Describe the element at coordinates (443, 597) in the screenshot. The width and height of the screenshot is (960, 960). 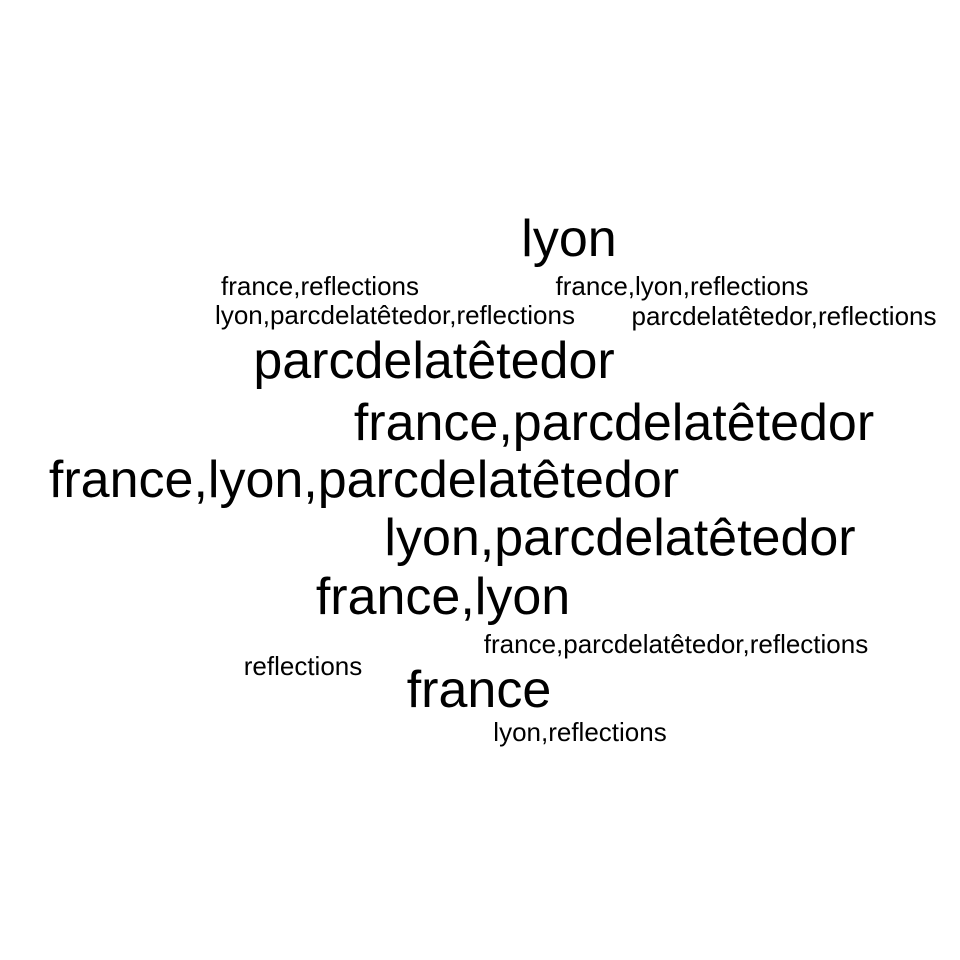
I see `cloud-word-france-lyon: france,lyon` at that location.